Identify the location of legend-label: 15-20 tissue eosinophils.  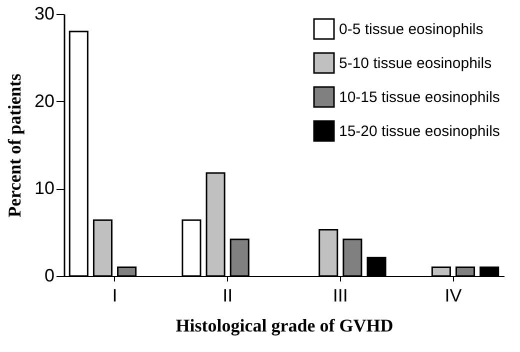
(419, 131).